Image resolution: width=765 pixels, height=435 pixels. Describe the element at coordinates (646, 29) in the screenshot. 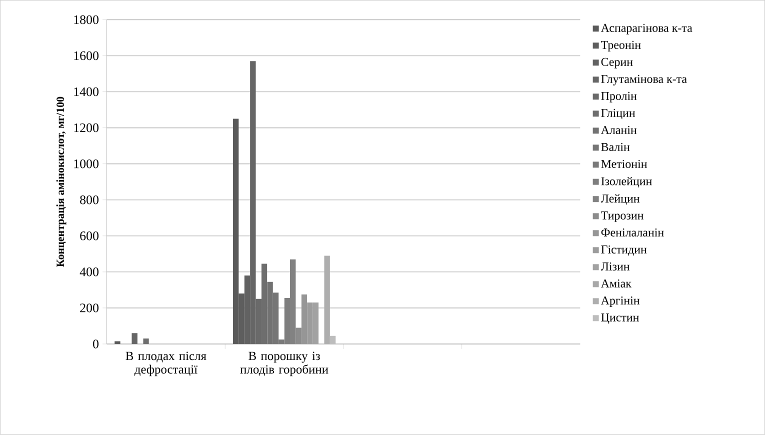

I see `legend-label: Аспарагінова к-та` at that location.